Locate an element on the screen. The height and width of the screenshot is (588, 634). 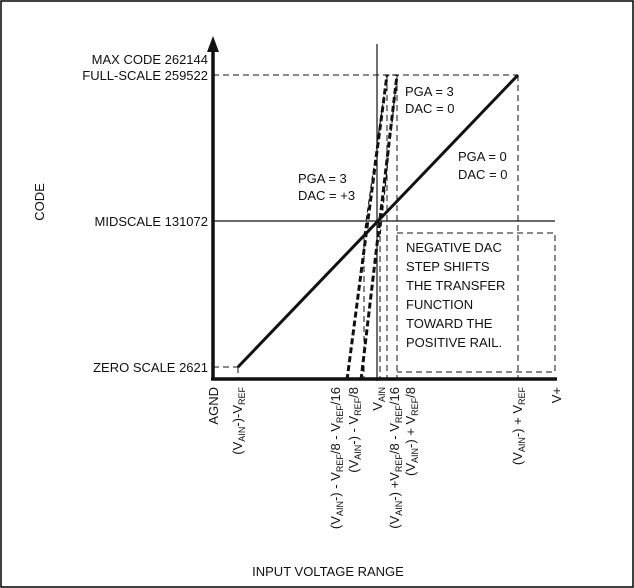
y-axis-arrow is located at coordinates (213, 44).